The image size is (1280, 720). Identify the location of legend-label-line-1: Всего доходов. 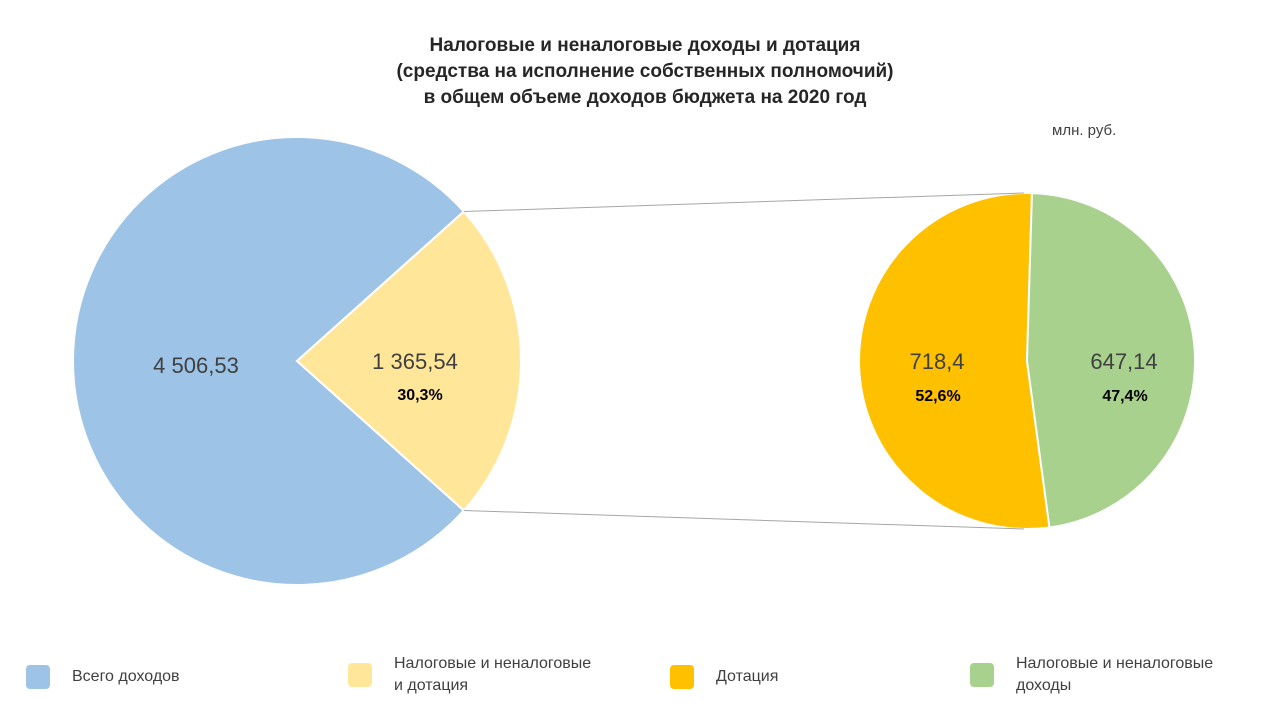
(126, 676).